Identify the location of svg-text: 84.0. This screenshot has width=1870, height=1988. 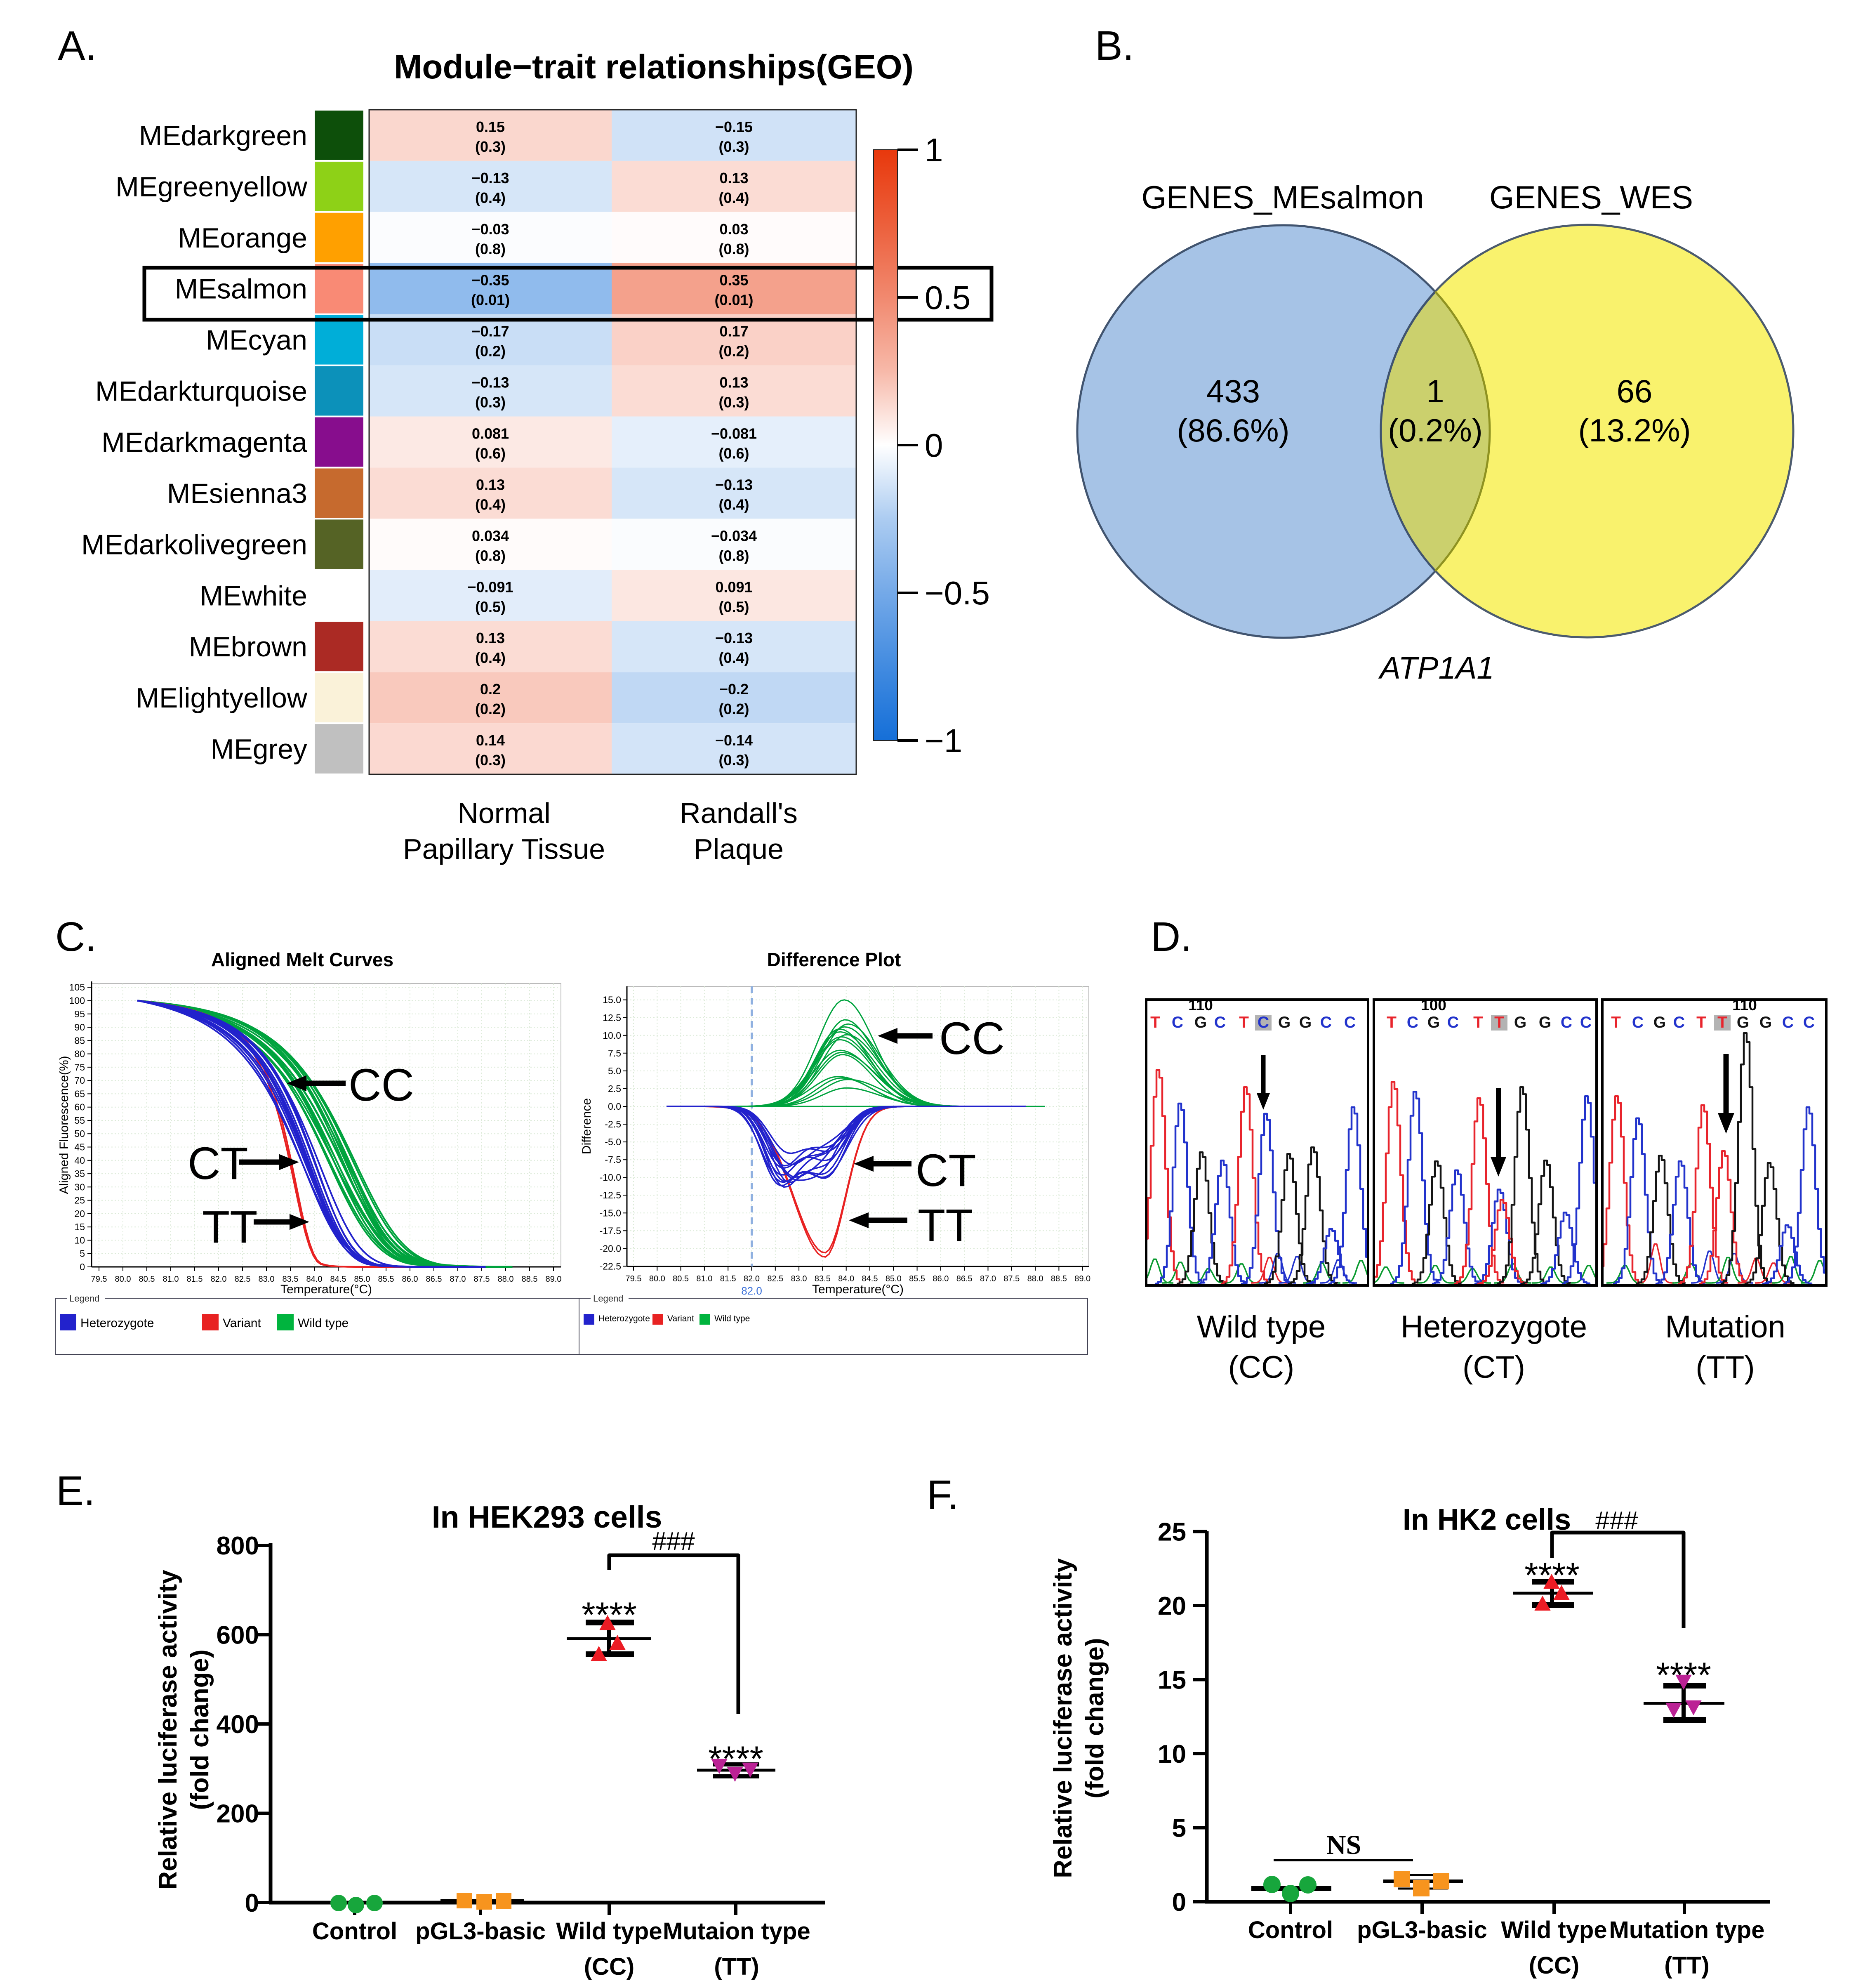
(314, 1279).